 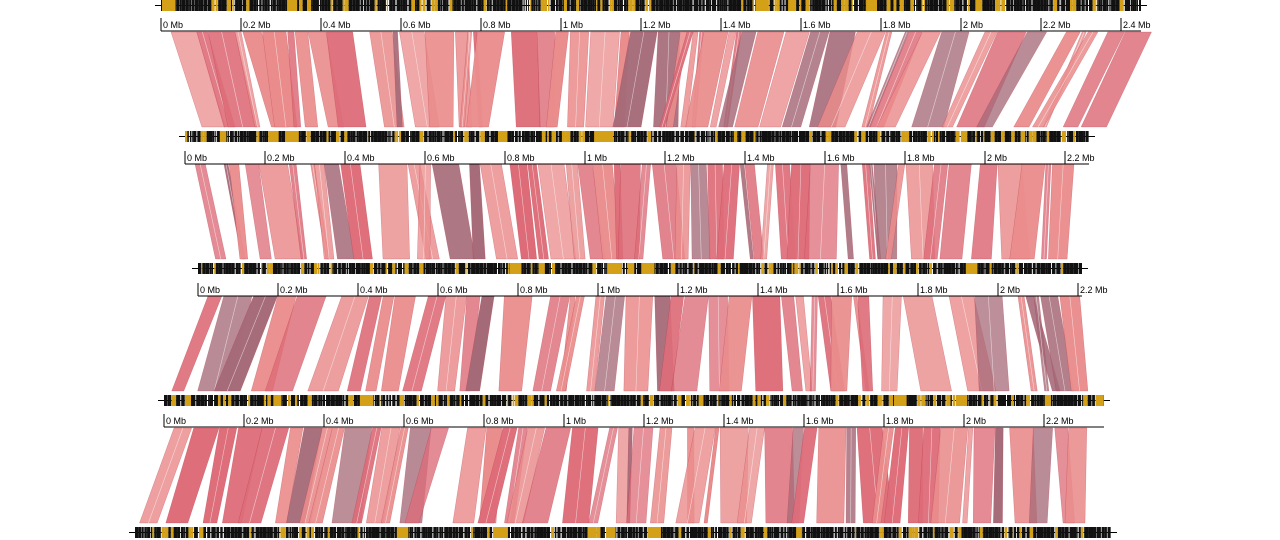 What do you see at coordinates (515, 268) in the screenshot?
I see `gene-cluster-highlighted` at bounding box center [515, 268].